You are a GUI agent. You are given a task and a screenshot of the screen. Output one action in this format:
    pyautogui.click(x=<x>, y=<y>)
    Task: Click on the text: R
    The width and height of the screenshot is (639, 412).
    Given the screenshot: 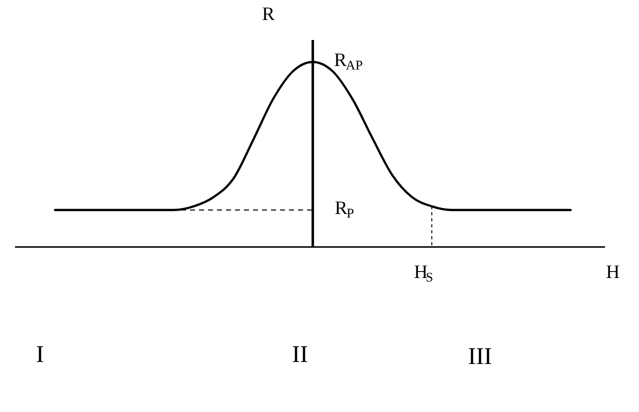 What is the action you would take?
    pyautogui.click(x=268, y=14)
    